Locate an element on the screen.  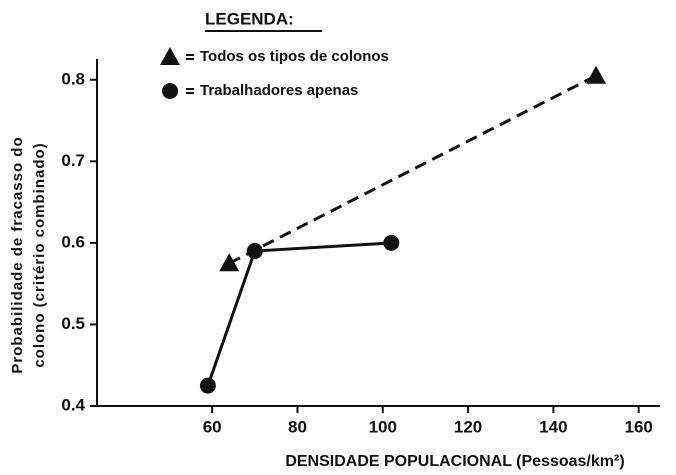
x-tick-label: 60 is located at coordinates (212, 426).